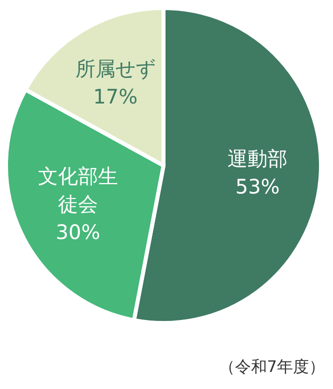  What do you see at coordinates (258, 158) in the screenshot?
I see `slice-label: 運動部` at bounding box center [258, 158].